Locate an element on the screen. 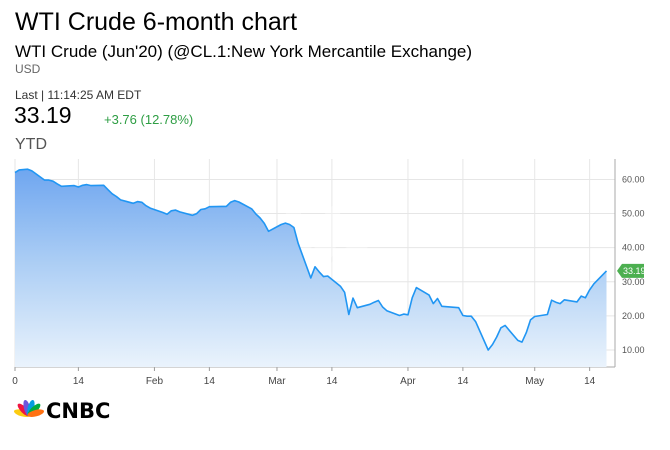  logo-wordmark: CNBC is located at coordinates (78, 411).